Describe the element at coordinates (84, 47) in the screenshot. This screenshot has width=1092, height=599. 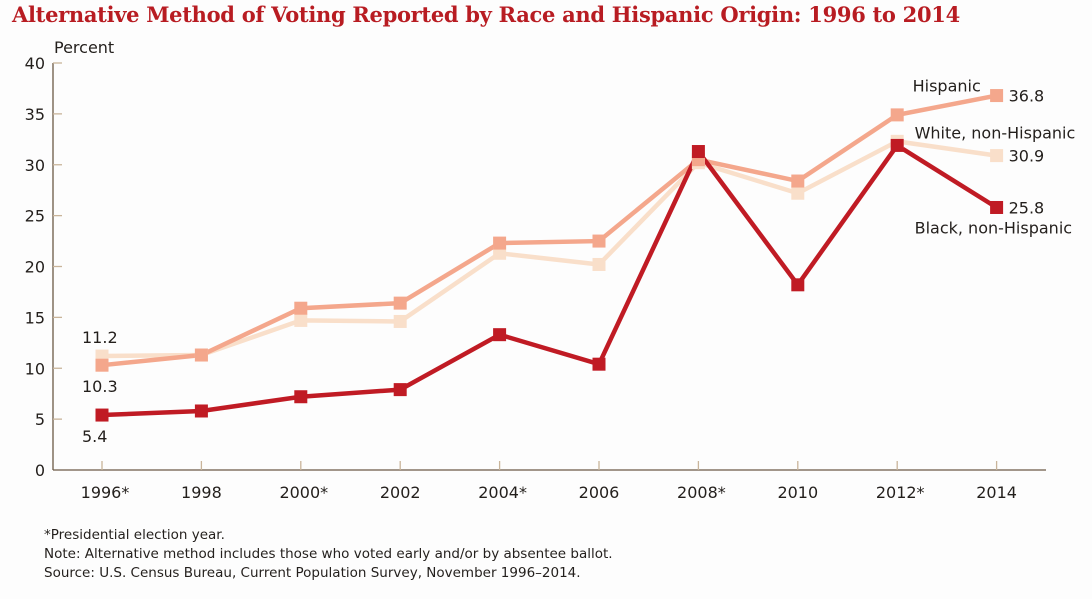
I see `y-axis-label: Percent` at that location.